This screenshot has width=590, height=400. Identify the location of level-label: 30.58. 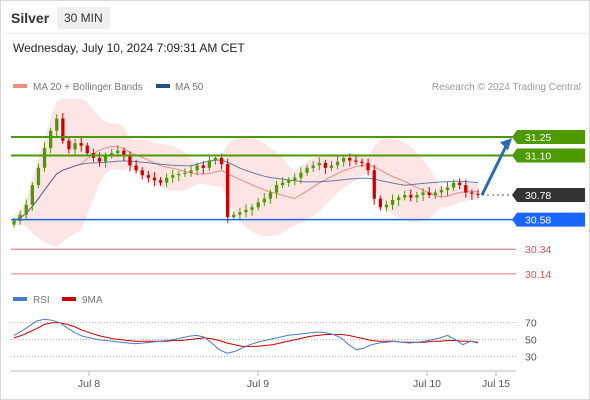
(538, 221).